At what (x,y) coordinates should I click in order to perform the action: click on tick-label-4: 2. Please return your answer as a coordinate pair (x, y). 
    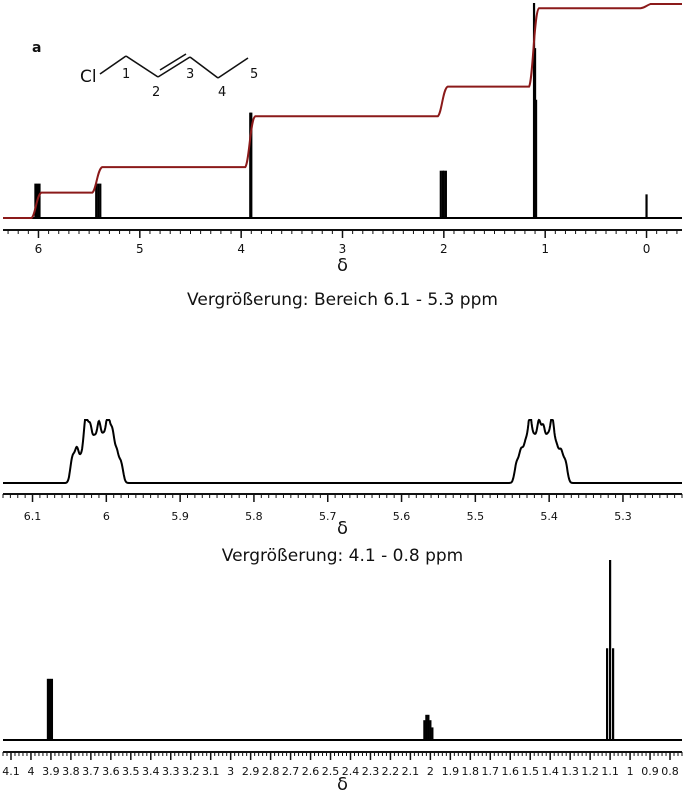
    Looking at the image, I should click on (444, 249).